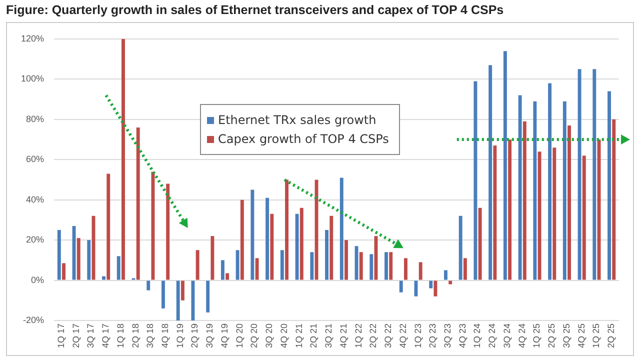 The width and height of the screenshot is (640, 360). Describe the element at coordinates (433, 335) in the screenshot. I see `x-tick-label: 2Q 23` at that location.